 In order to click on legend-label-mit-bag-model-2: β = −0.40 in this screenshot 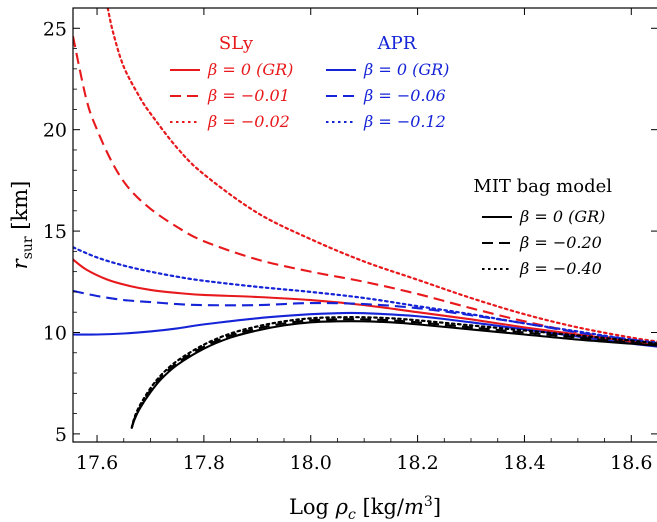, I will do `click(560, 268)`.